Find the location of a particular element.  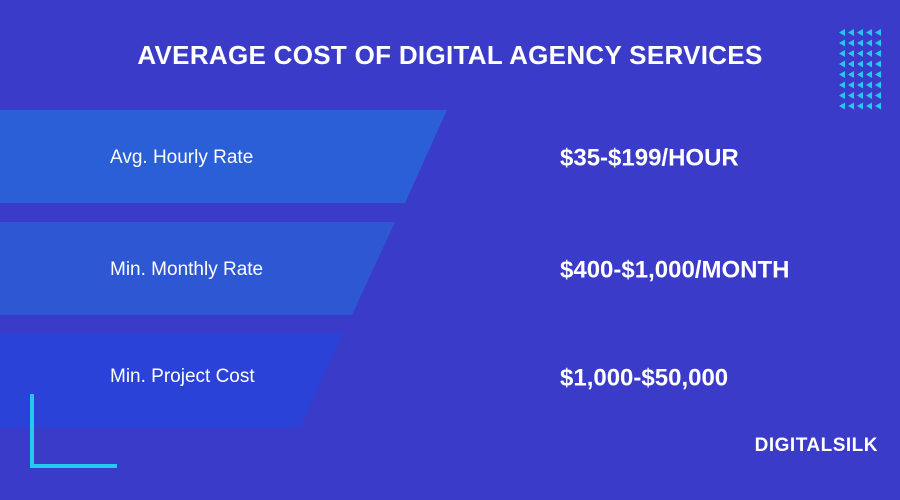

row-label: Min. Monthly Rate is located at coordinates (186, 269).